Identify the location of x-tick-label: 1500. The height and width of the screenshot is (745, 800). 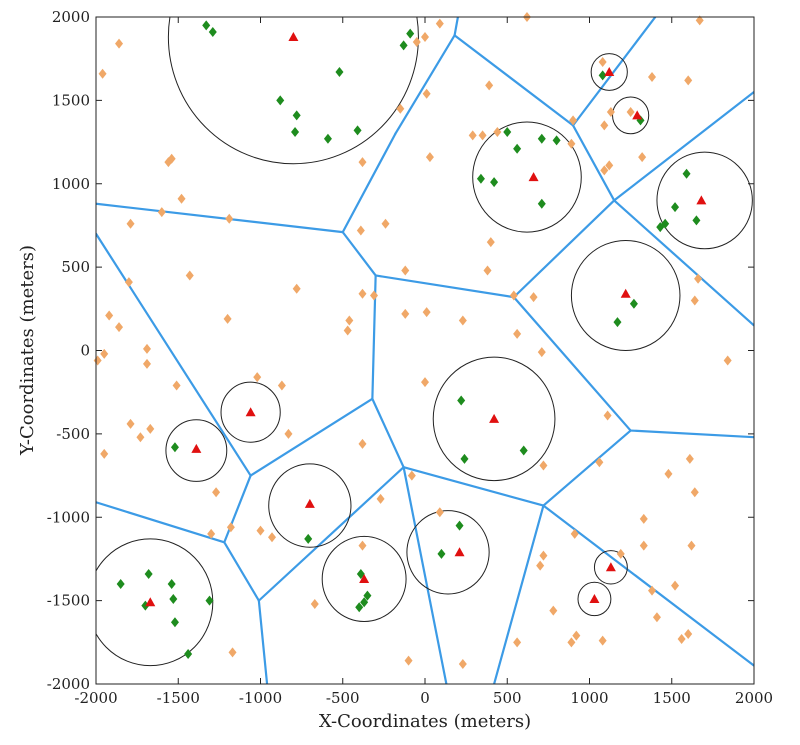
(672, 698).